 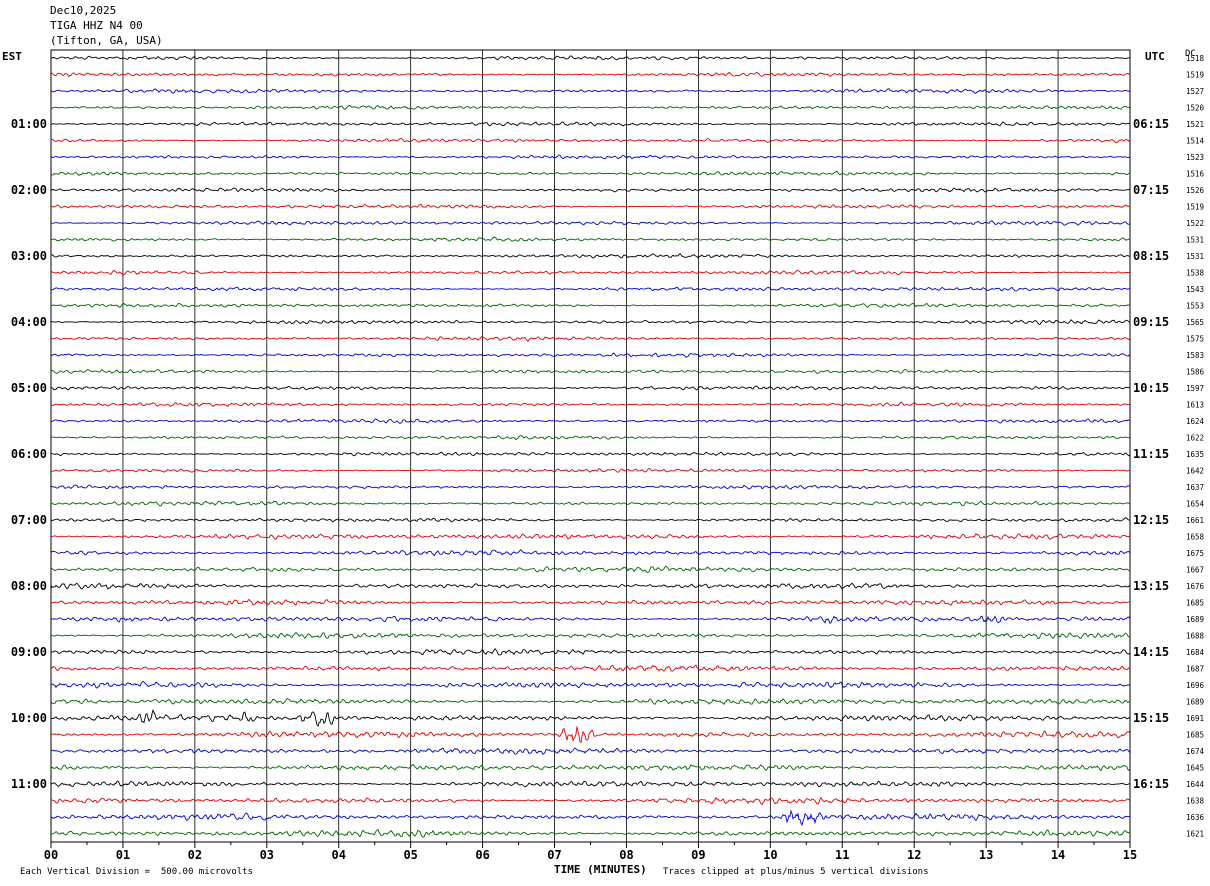 What do you see at coordinates (29, 124) in the screenshot?
I see `left-time-label-0100: 01:00` at bounding box center [29, 124].